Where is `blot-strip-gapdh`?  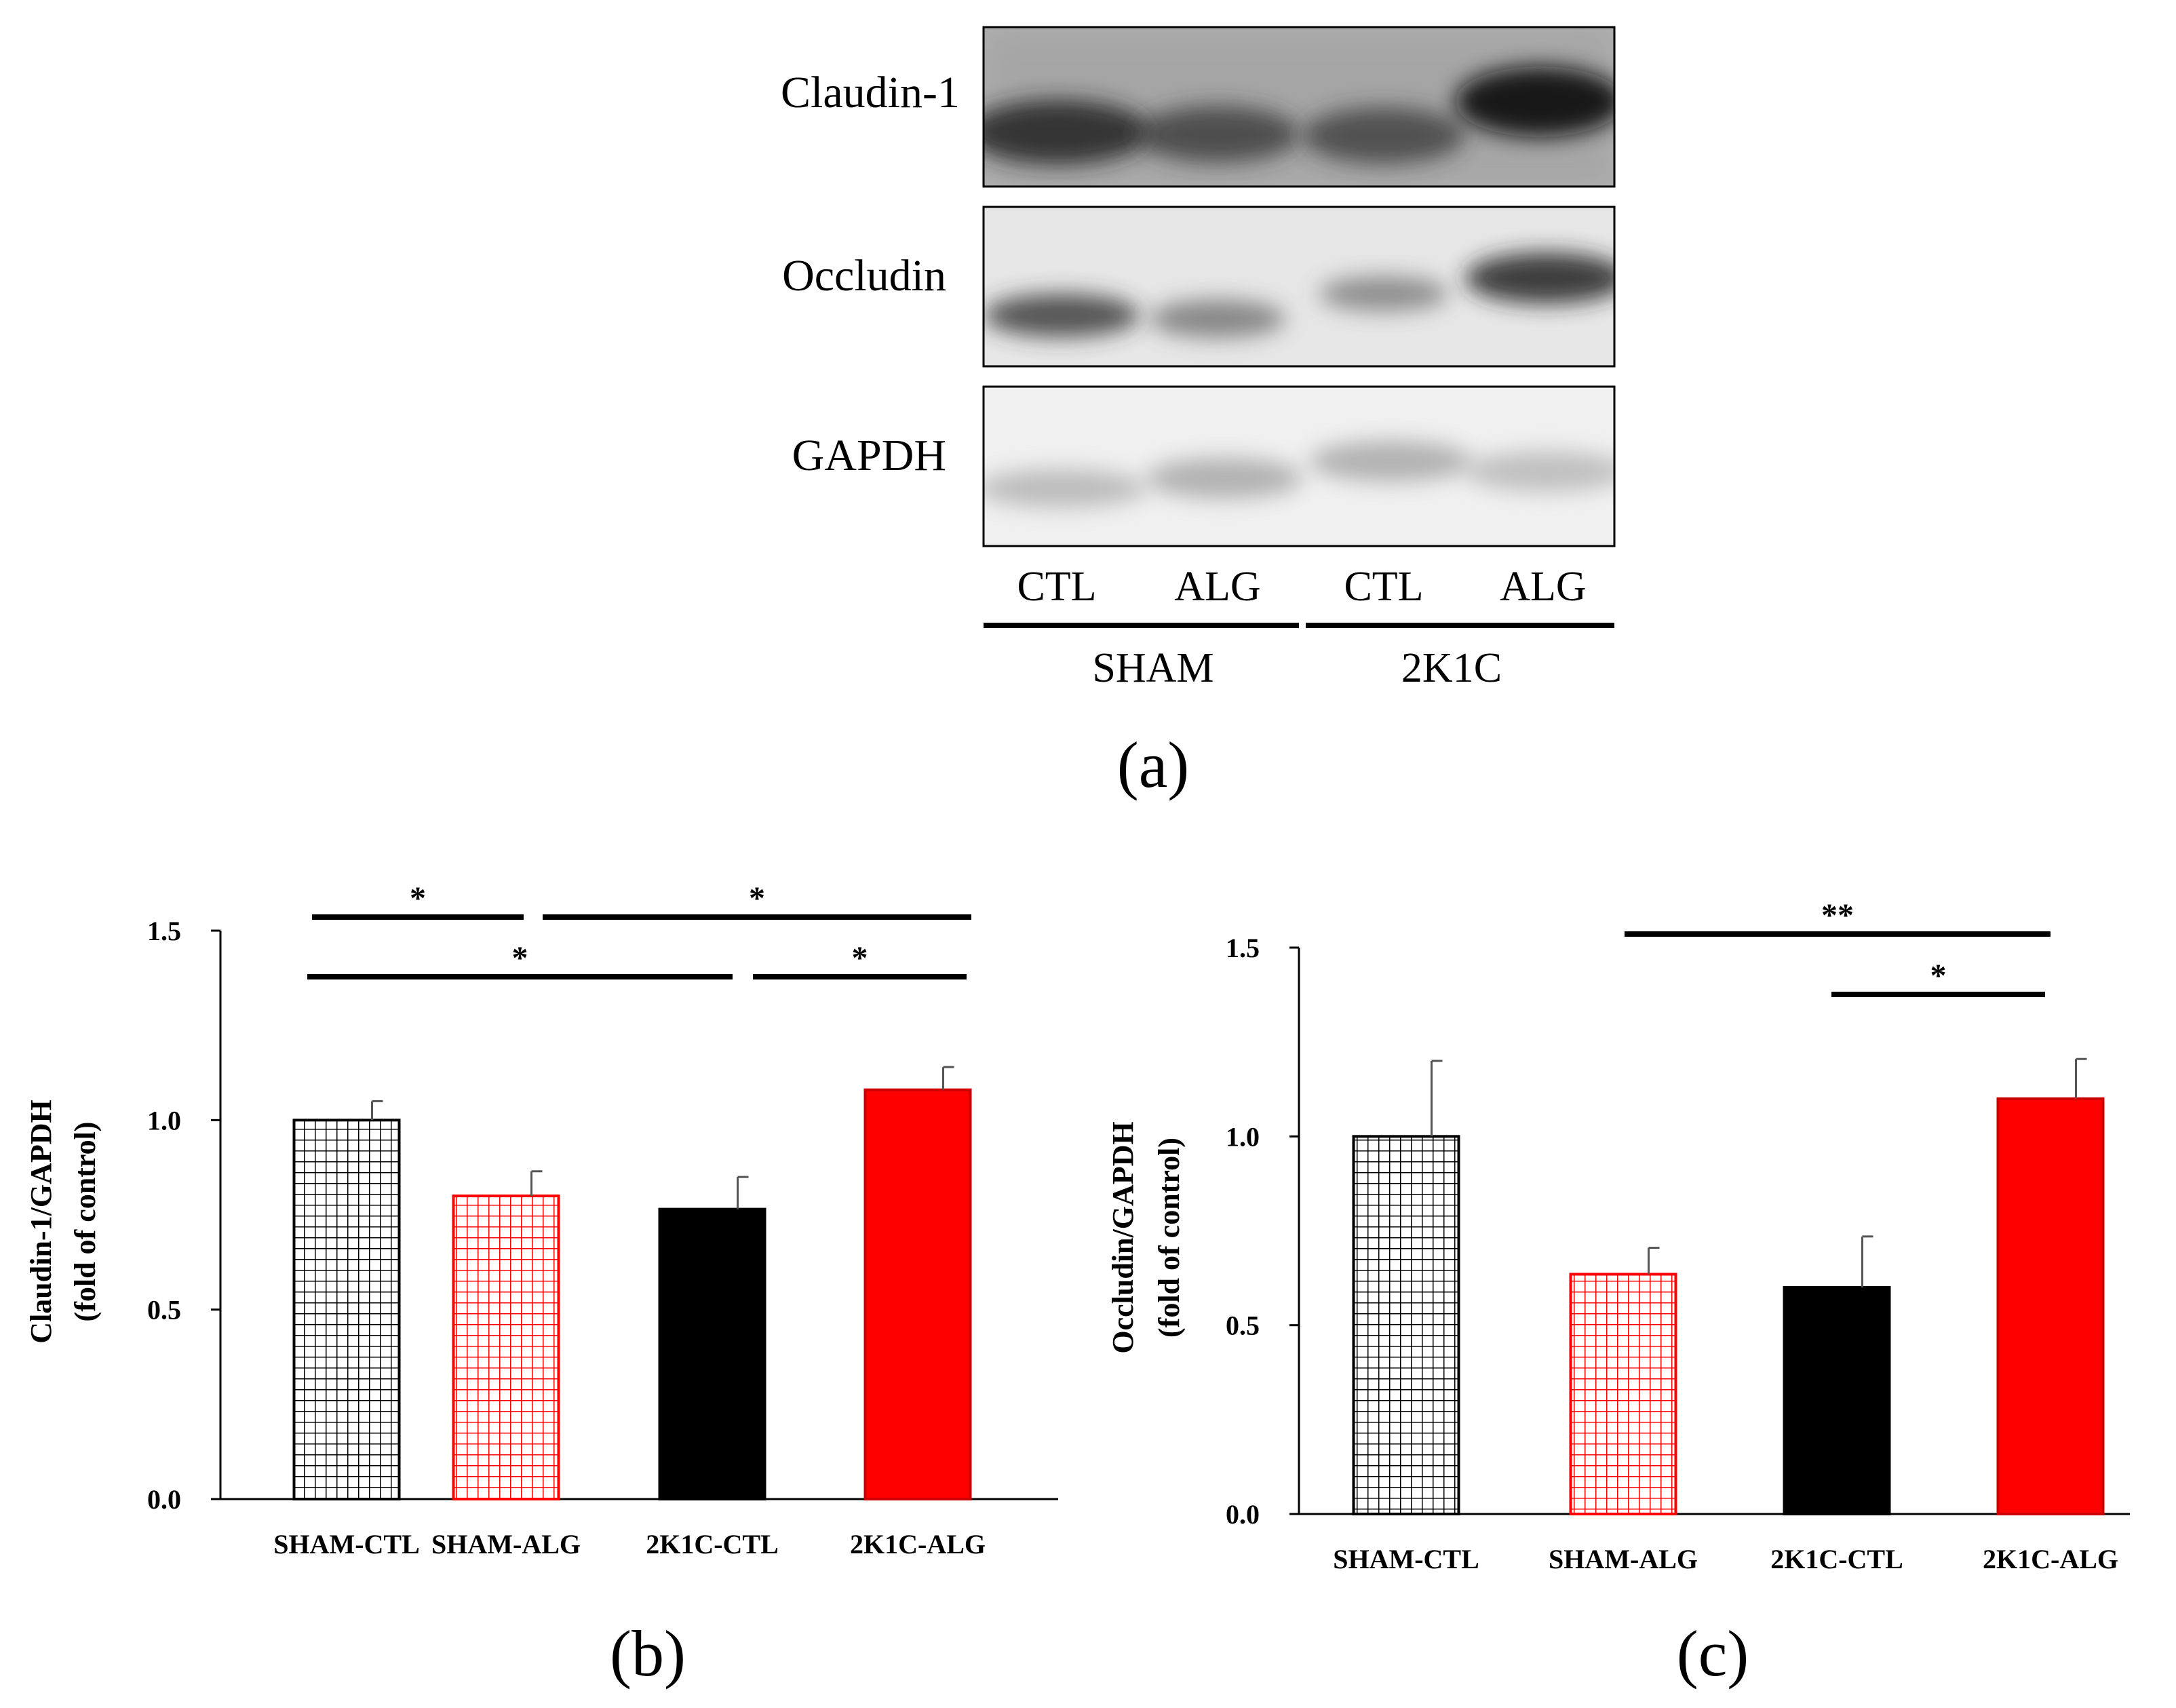 blot-strip-gapdh is located at coordinates (1299, 466).